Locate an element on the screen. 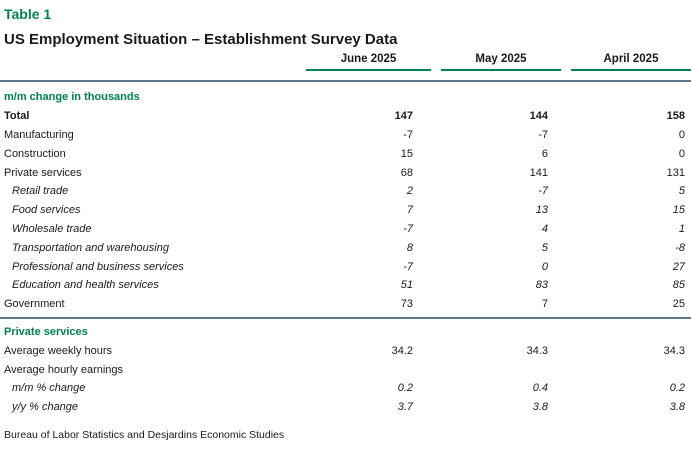 The image size is (691, 454). row-label: Total is located at coordinates (17, 116).